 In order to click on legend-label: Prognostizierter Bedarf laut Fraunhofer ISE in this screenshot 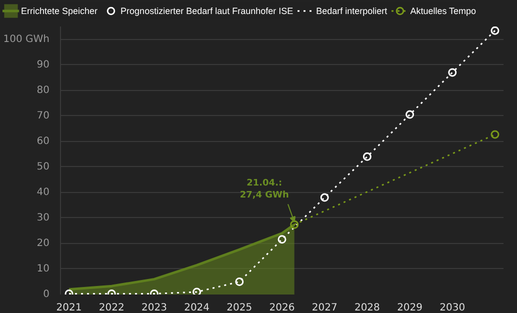, I will do `click(207, 11)`.